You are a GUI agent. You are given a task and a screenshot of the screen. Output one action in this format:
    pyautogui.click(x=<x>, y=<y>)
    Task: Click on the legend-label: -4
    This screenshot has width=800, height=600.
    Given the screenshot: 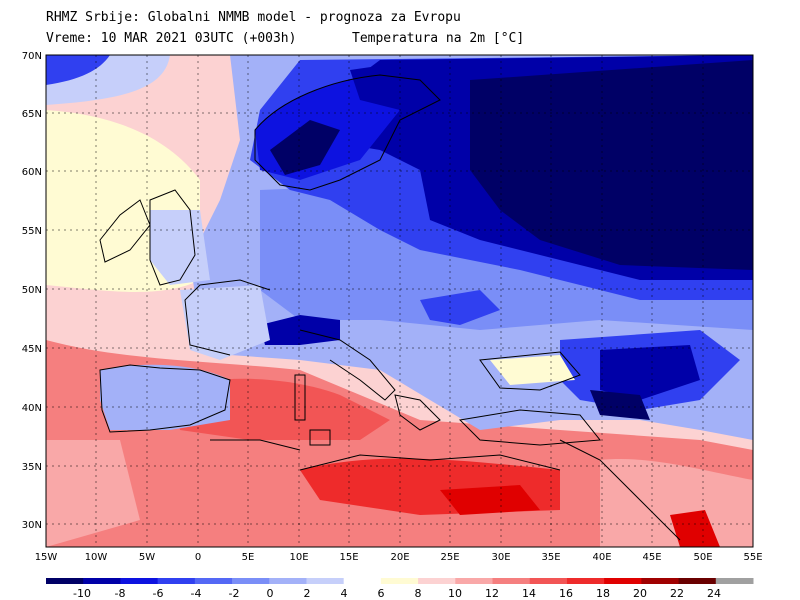 What is the action you would take?
    pyautogui.click(x=196, y=593)
    